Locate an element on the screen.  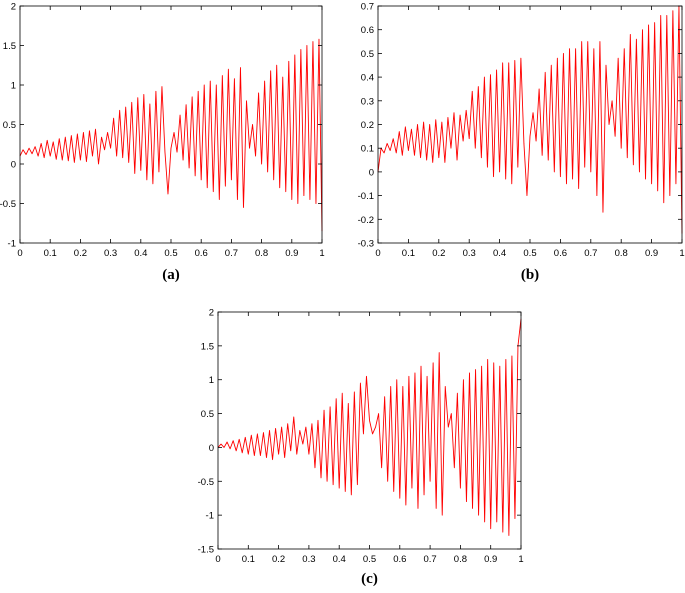
y-tick-label: 0.7 is located at coordinates (367, 7).